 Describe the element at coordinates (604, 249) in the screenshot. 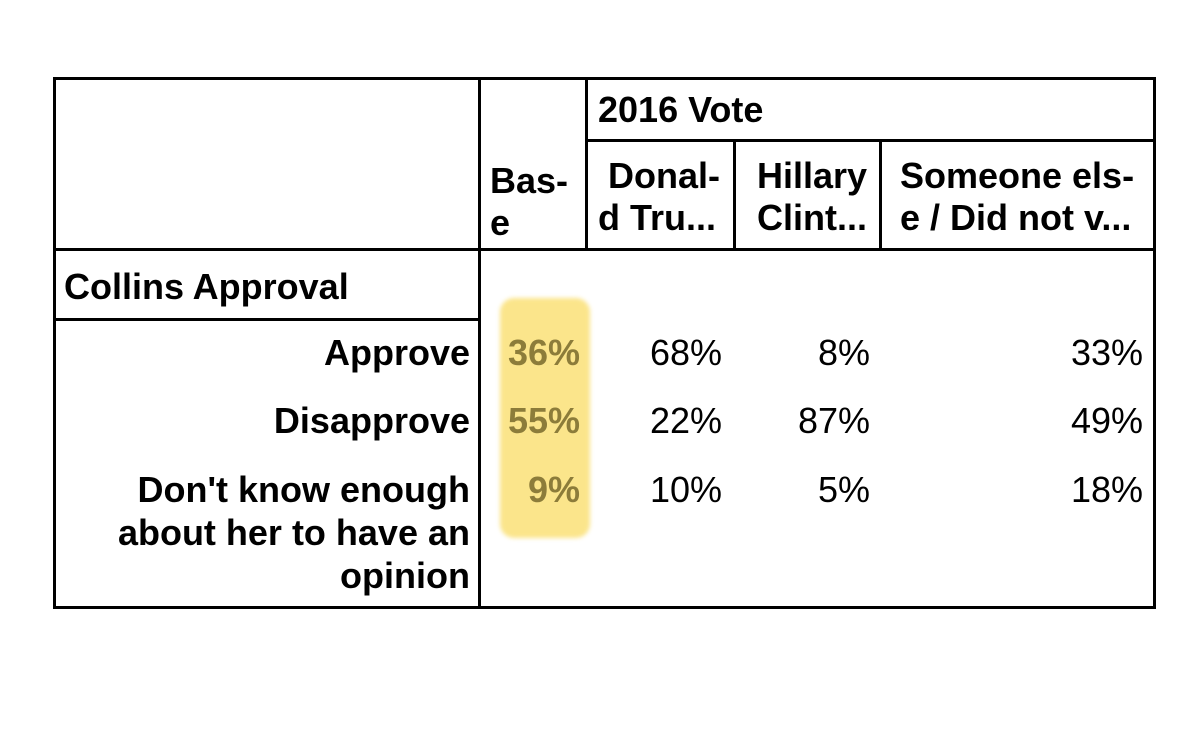

I see `divider-horizontal-header` at that location.